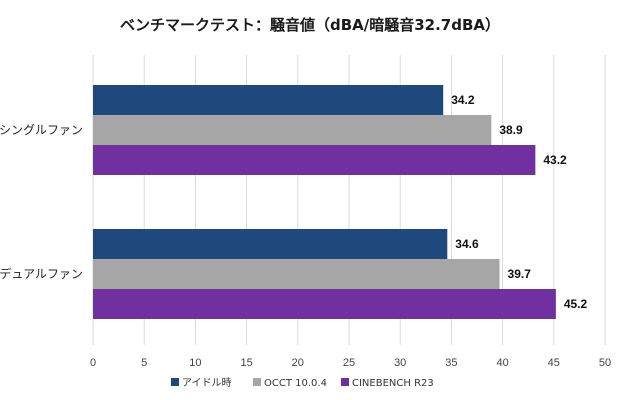  I want to click on x-tick-label: 25, so click(349, 363).